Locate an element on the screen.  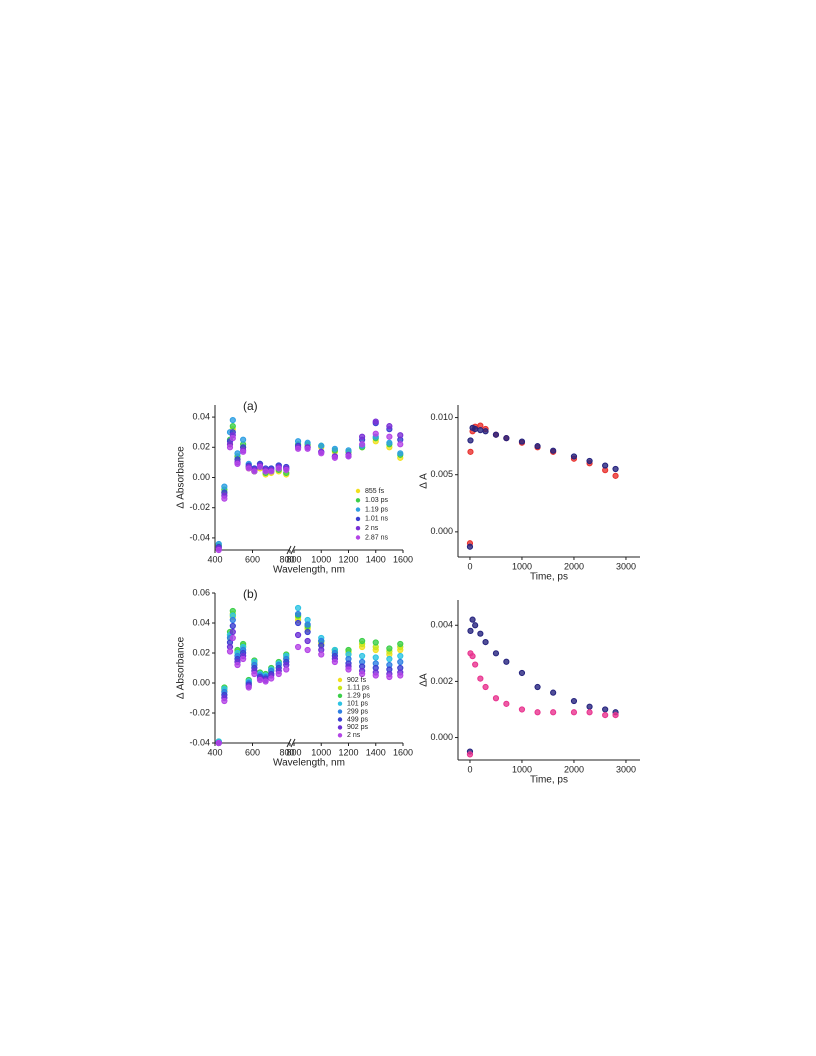
y-tick-label: 0.04 is located at coordinates (201, 416).